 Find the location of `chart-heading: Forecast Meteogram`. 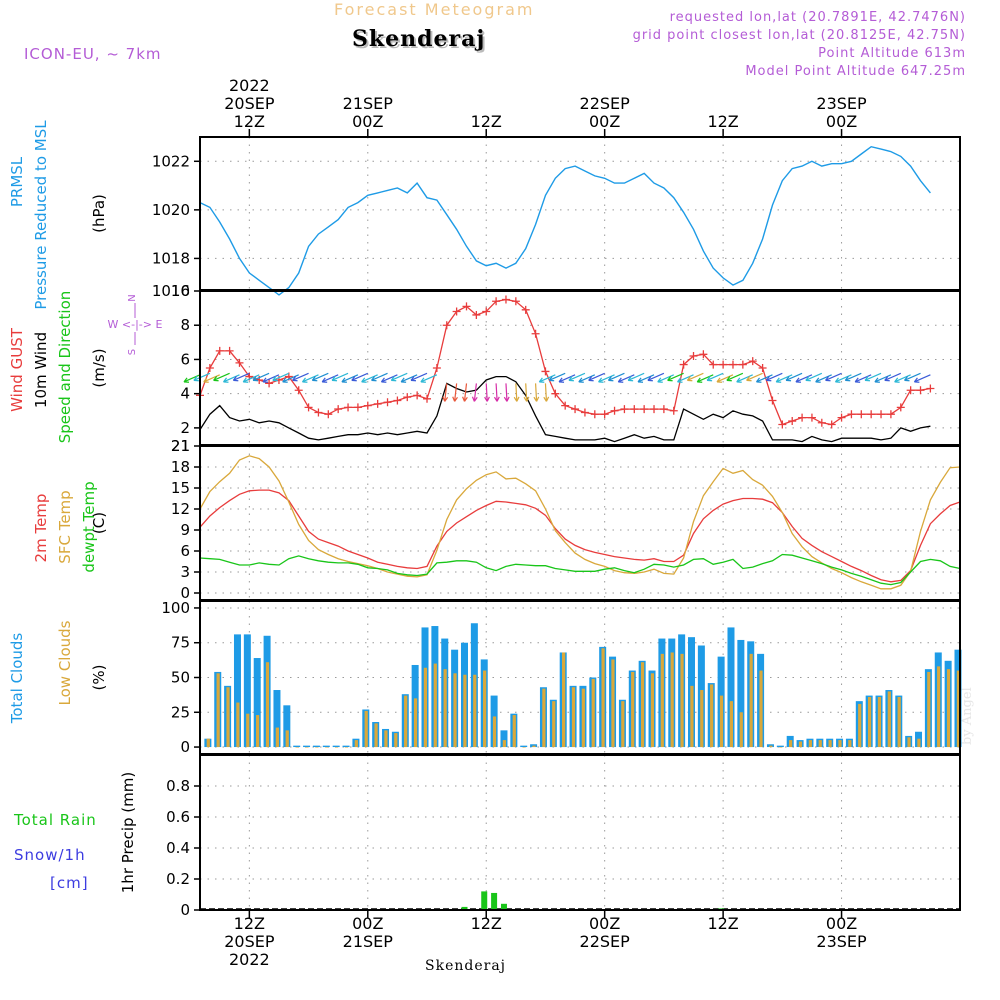

chart-heading: Forecast Meteogram is located at coordinates (434, 9).